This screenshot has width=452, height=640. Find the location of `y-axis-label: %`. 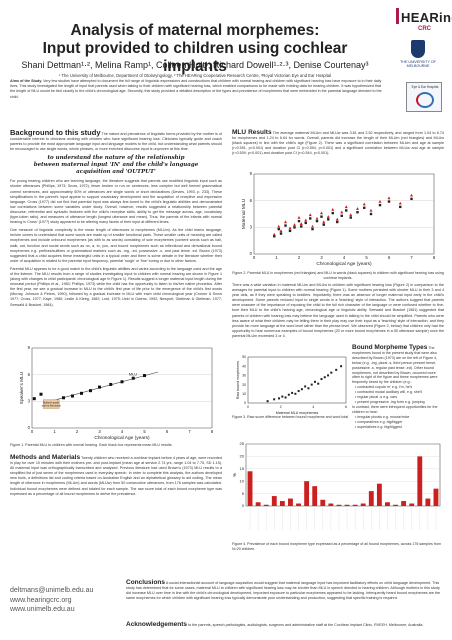

y-axis-label: % is located at coordinates (234, 475).